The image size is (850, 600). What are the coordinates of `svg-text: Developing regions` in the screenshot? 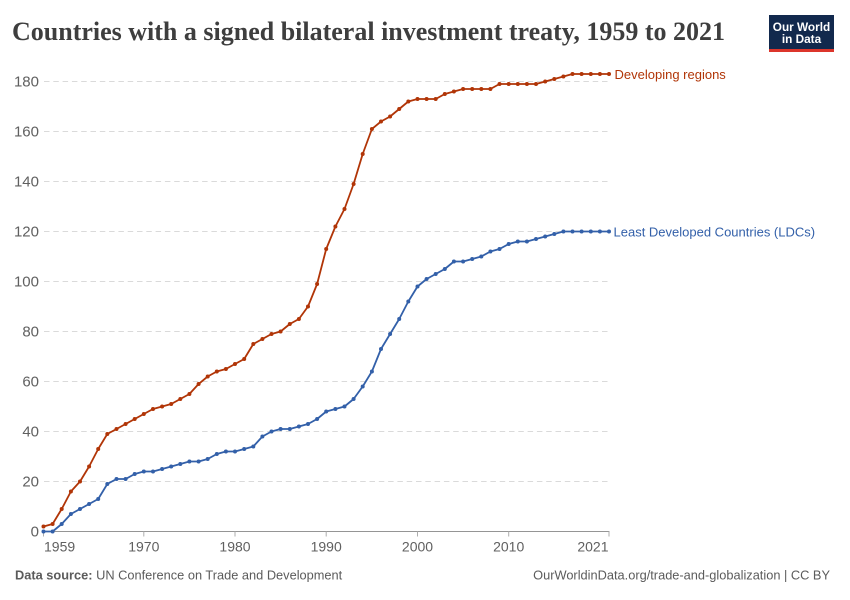 It's located at (671, 74).